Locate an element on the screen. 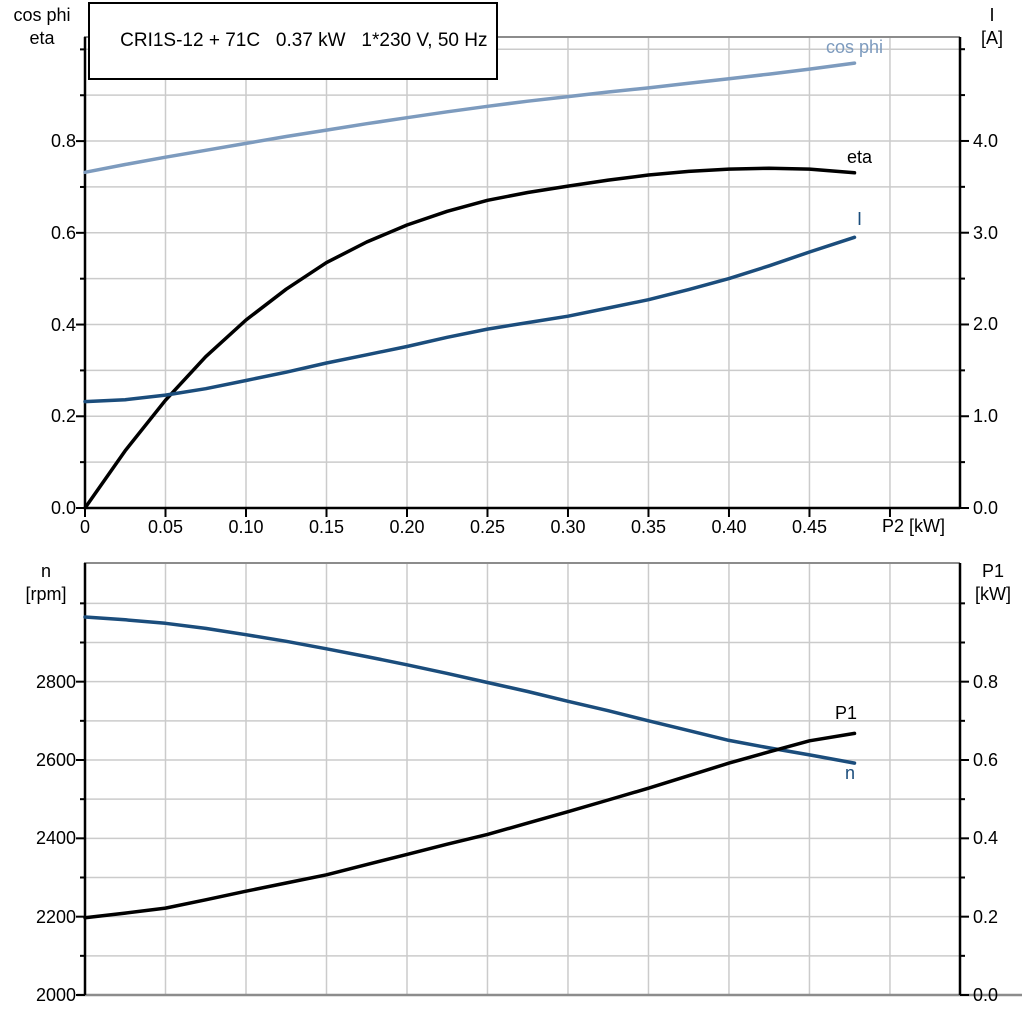  left-axis-tick-label: 0.0 is located at coordinates (63, 508).